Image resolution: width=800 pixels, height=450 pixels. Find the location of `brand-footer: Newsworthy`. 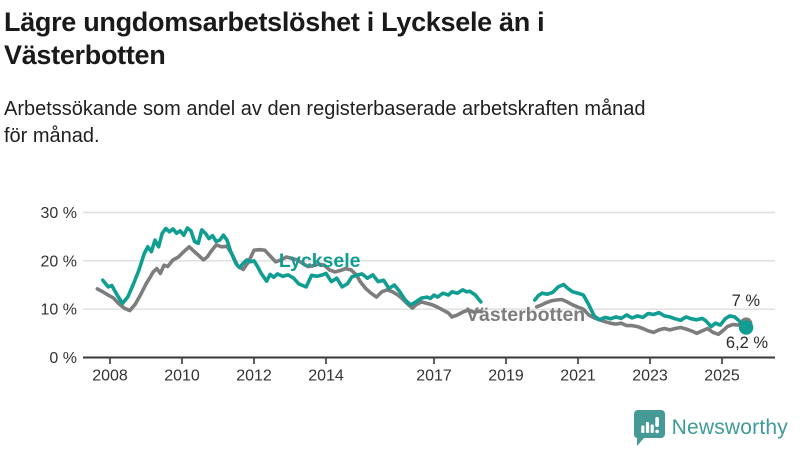

brand-footer: Newsworthy is located at coordinates (710, 427).